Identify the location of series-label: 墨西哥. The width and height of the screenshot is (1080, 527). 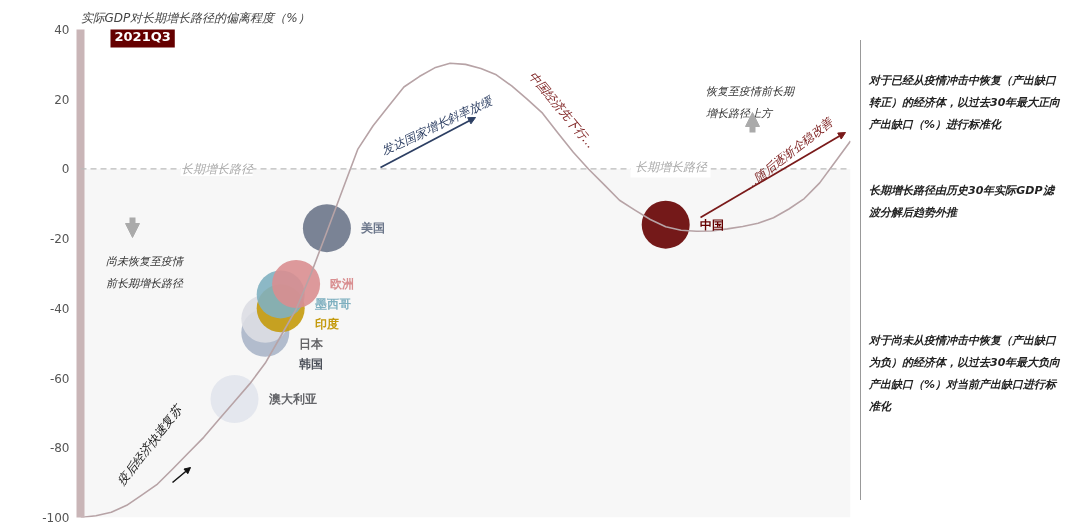
(332, 303).